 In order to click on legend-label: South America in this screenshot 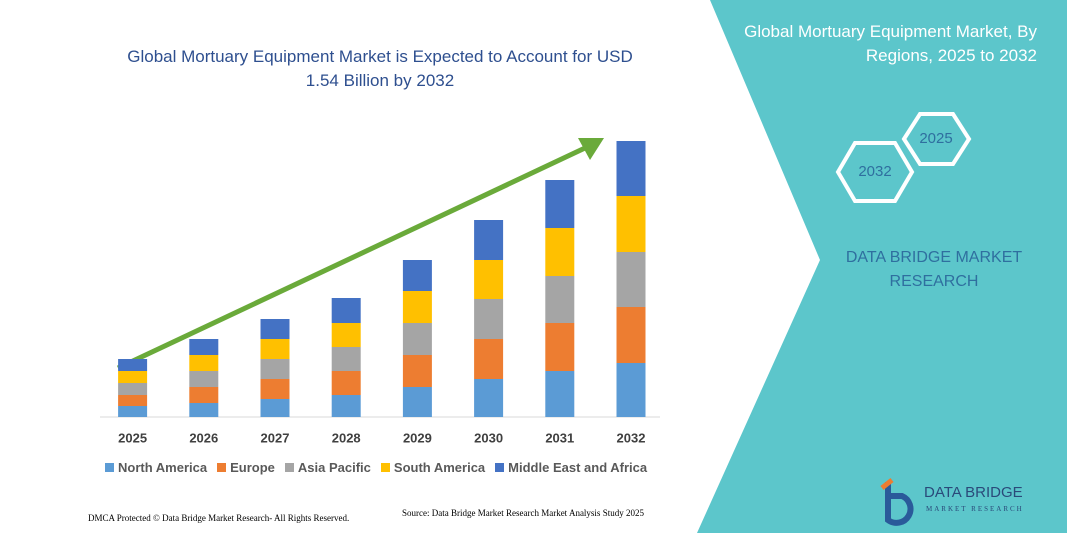, I will do `click(439, 467)`.